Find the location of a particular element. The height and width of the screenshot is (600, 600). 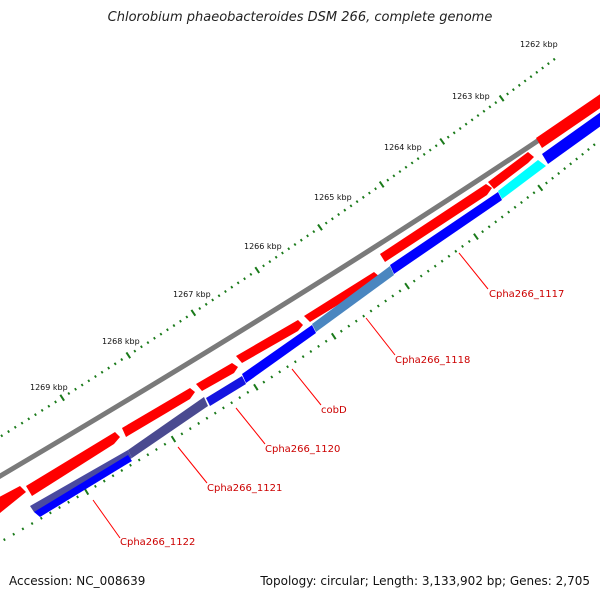

cpha266-1120-cds is located at coordinates (226, 391).